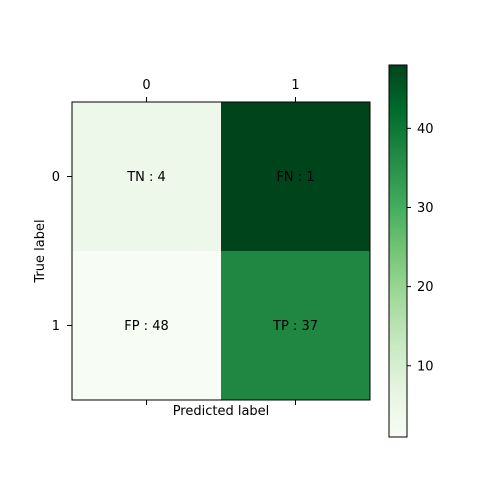  What do you see at coordinates (295, 85) in the screenshot?
I see `x-tick-label-1: 1` at bounding box center [295, 85].